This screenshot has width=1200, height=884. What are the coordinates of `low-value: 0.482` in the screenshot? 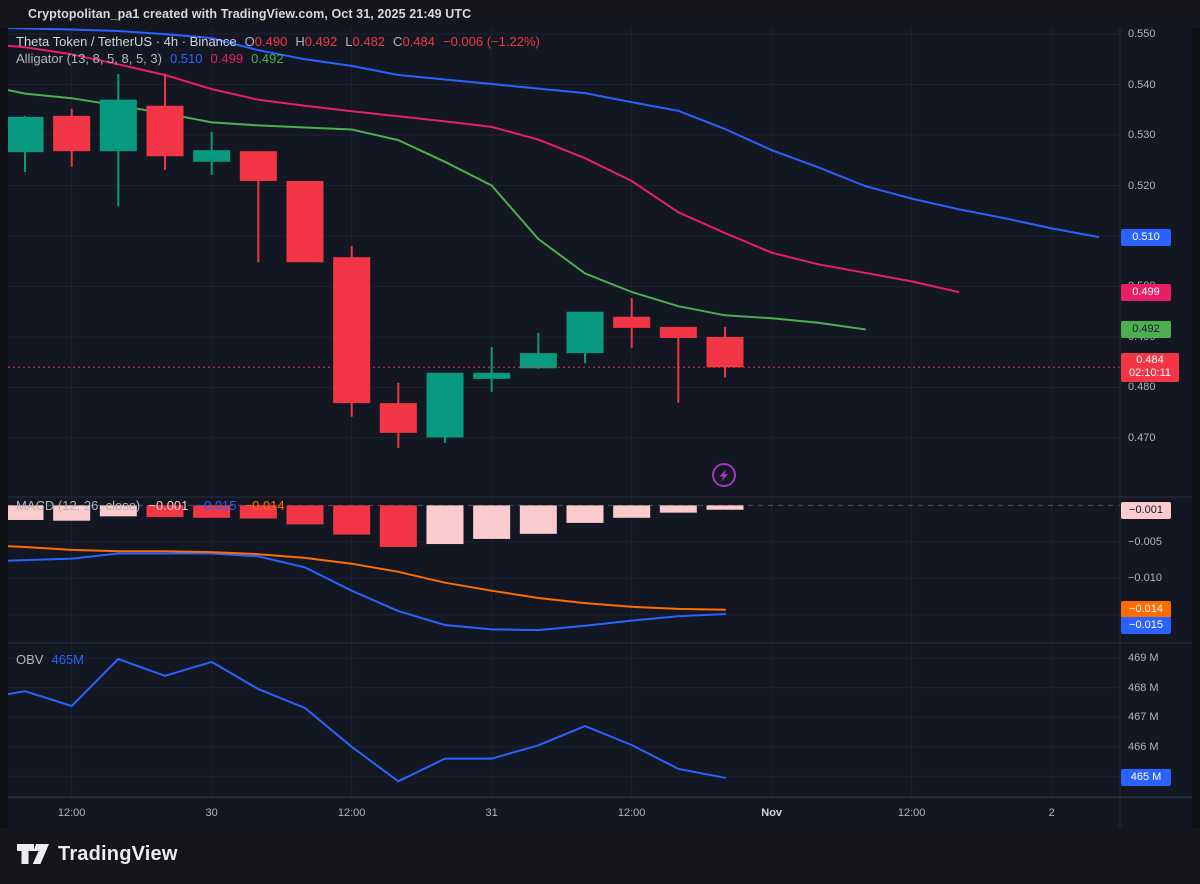 It's located at (369, 41).